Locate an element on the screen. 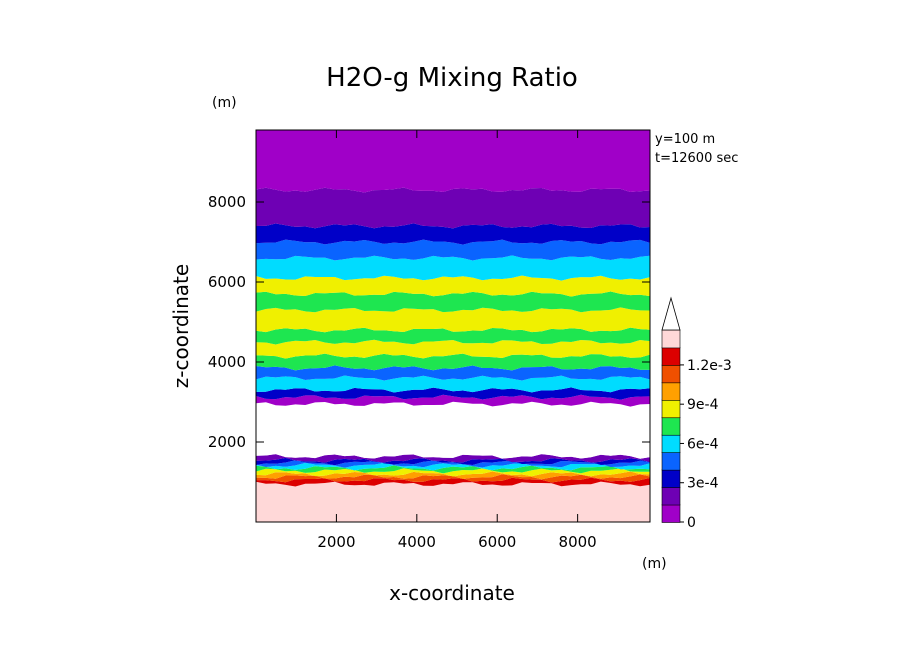 The width and height of the screenshot is (904, 654). colorbar-tick-label: 1.2e-3 is located at coordinates (709, 366).